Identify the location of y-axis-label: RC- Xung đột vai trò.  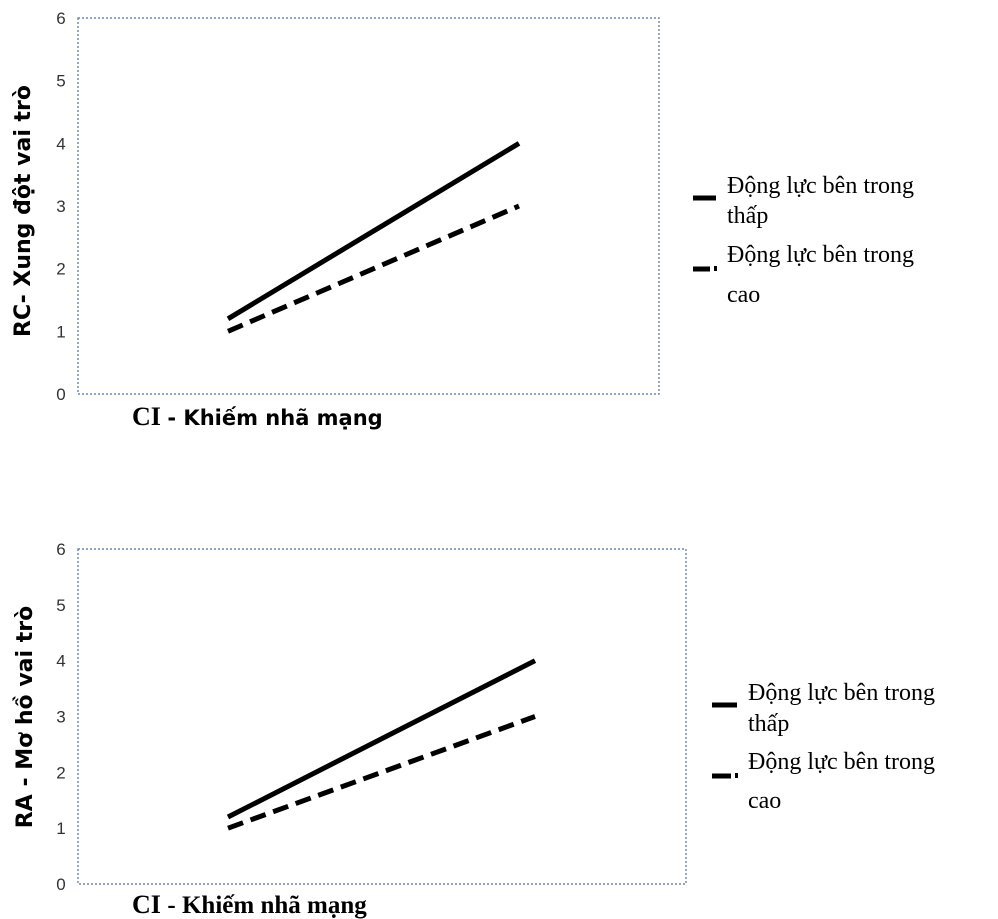
(23, 211).